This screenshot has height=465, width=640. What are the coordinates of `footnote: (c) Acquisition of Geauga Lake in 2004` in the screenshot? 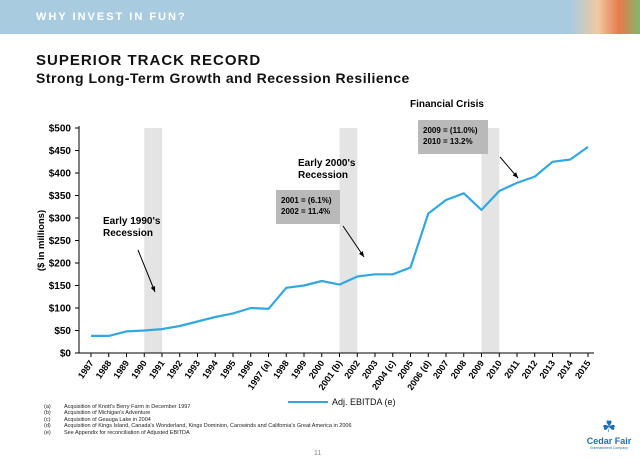 It's located at (97, 419).